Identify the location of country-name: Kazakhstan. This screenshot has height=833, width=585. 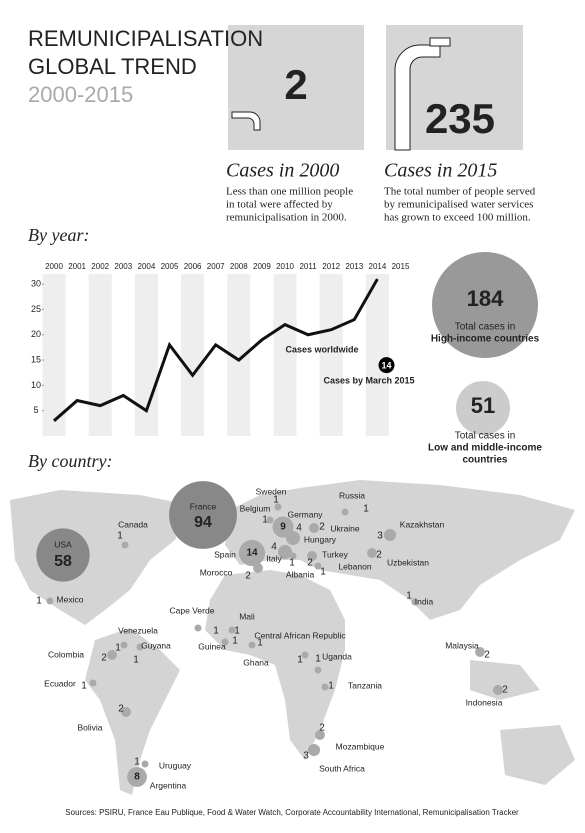
(422, 524).